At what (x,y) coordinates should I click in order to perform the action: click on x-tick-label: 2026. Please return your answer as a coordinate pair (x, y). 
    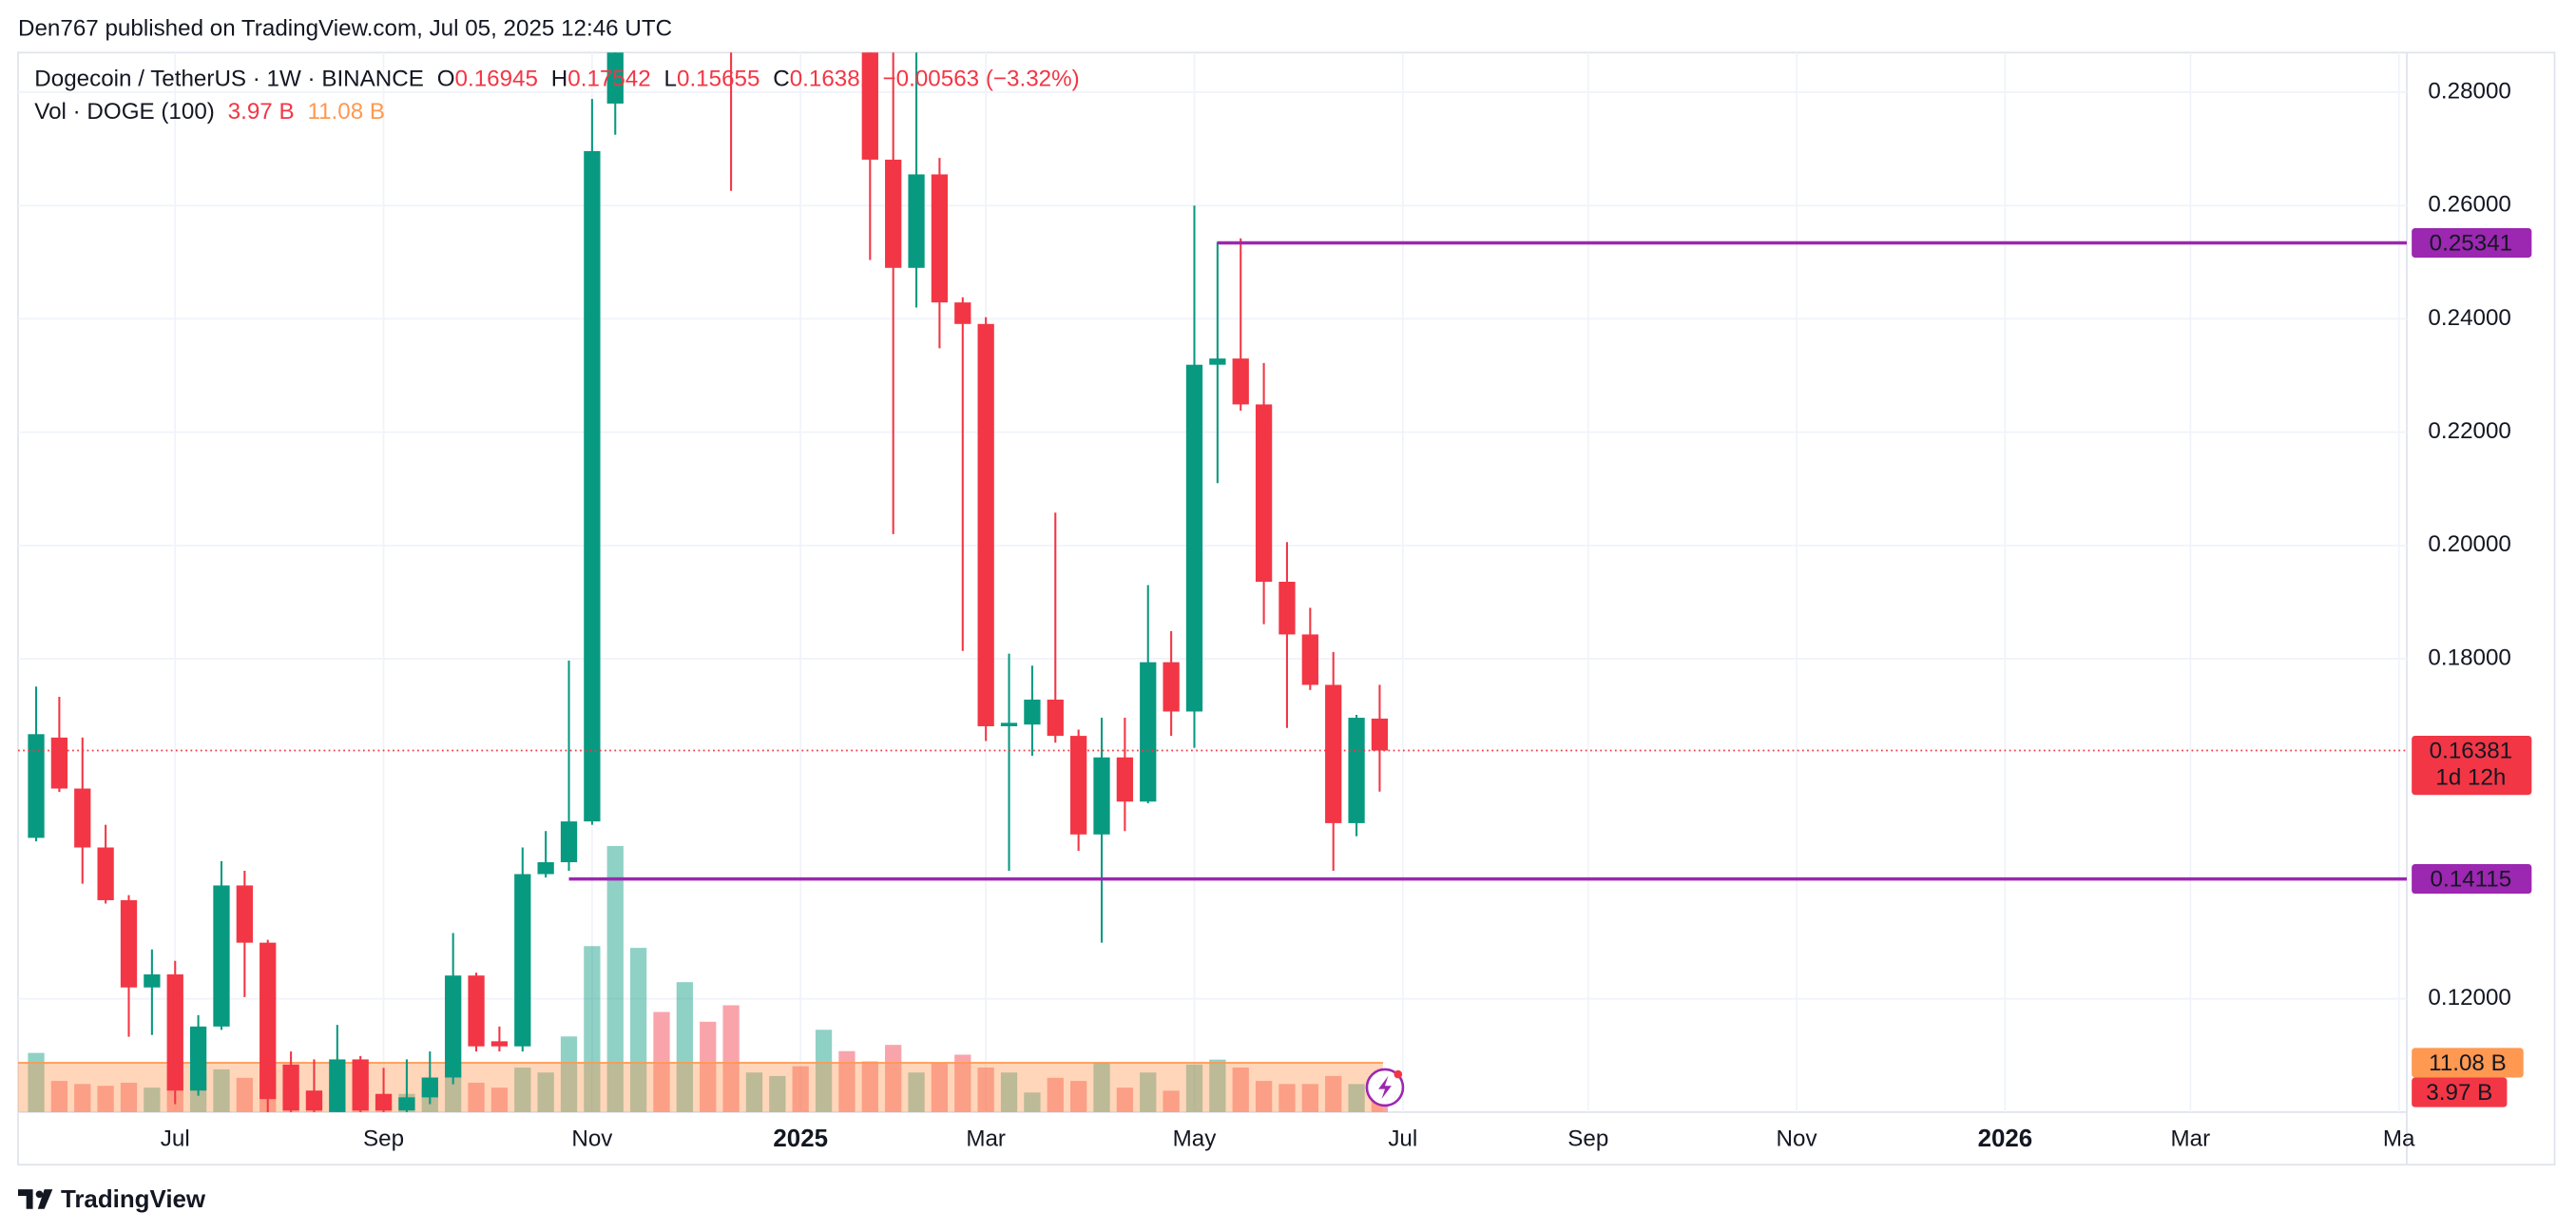
    Looking at the image, I should click on (2005, 1139).